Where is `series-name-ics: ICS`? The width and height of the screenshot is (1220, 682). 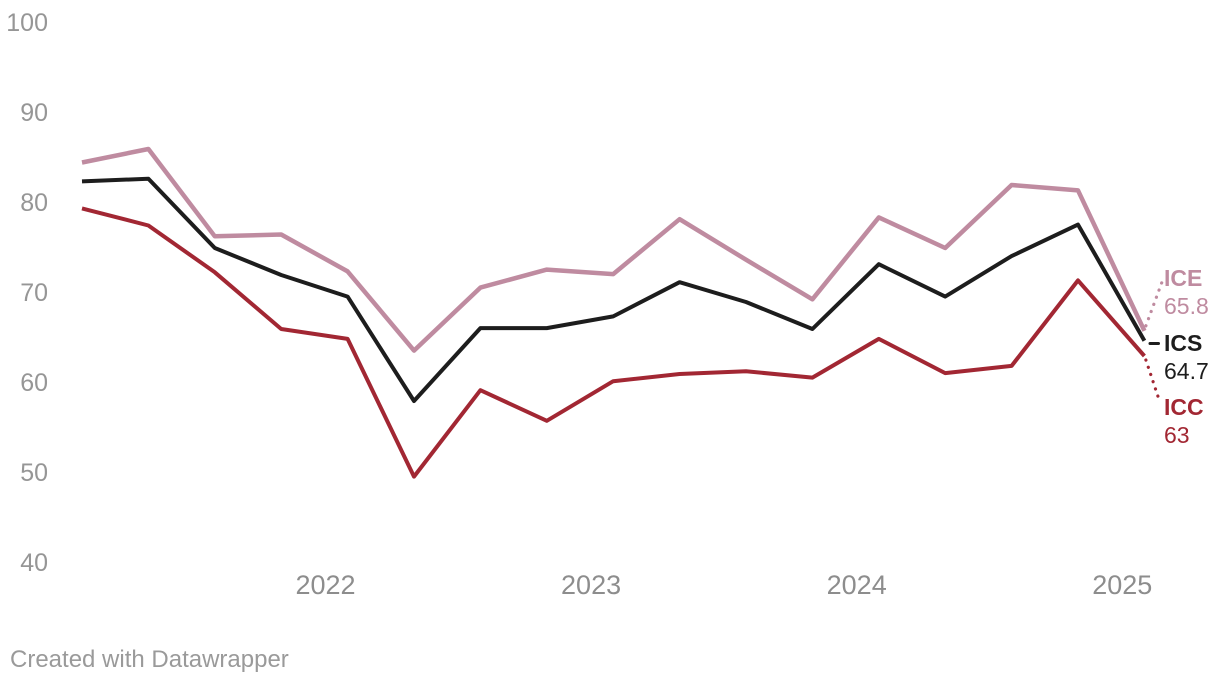 series-name-ics: ICS is located at coordinates (1183, 343).